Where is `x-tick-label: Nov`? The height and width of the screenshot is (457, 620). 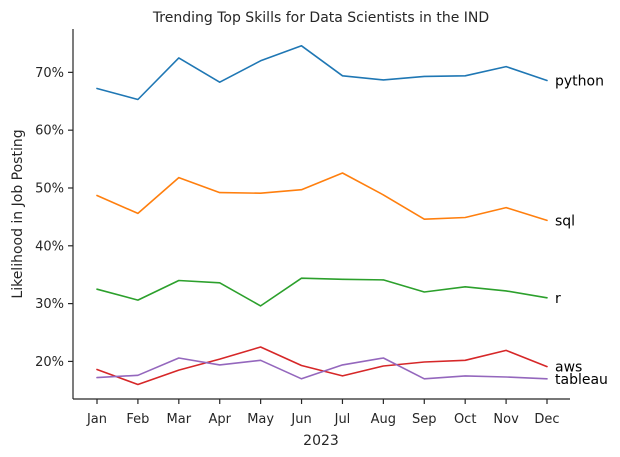 x-tick-label: Nov is located at coordinates (506, 419).